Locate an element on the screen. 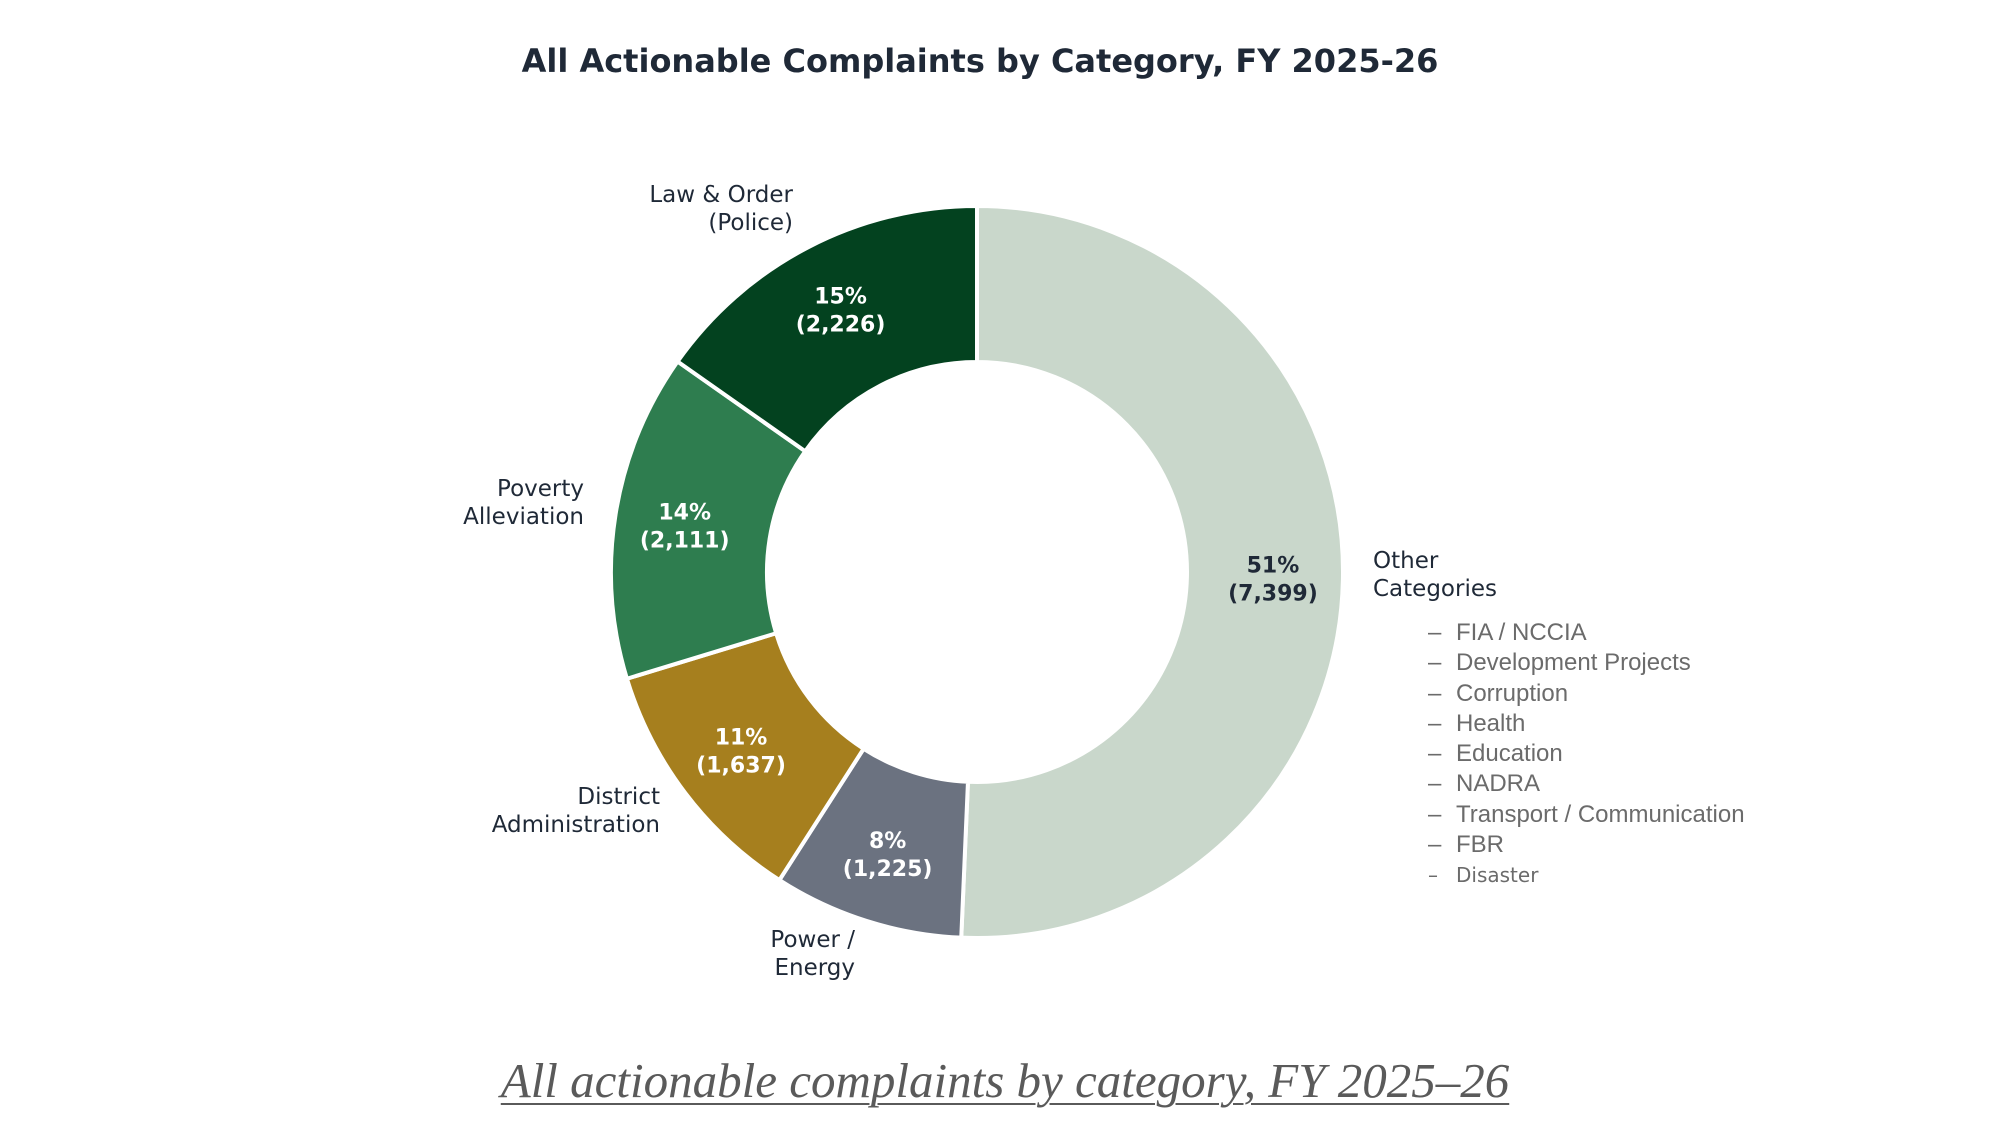 This screenshot has height=1125, width=2000. other-category-label: Transport / Communication is located at coordinates (1600, 814).